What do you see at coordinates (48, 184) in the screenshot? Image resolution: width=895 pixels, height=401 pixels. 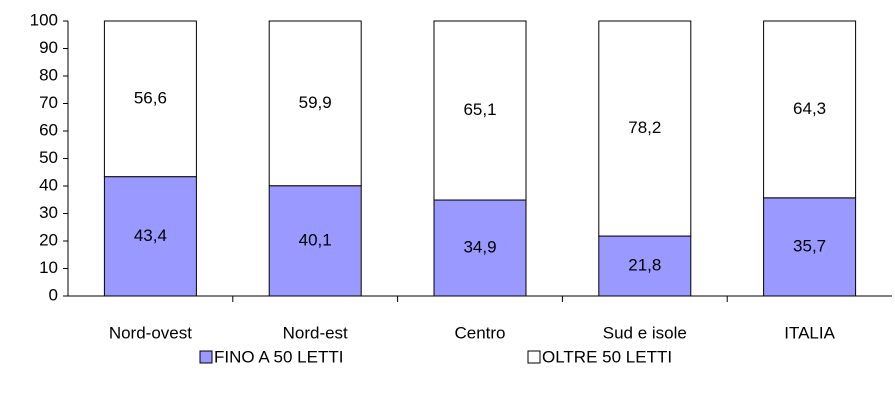 I see `y-tick-label: 40` at bounding box center [48, 184].